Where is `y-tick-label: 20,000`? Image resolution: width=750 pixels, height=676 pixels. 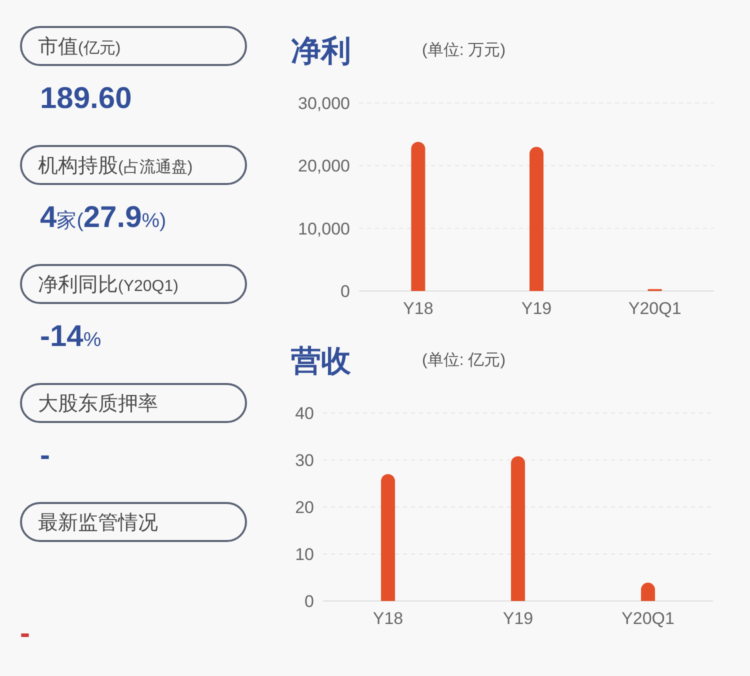
y-tick-label: 20,000 is located at coordinates (324, 166).